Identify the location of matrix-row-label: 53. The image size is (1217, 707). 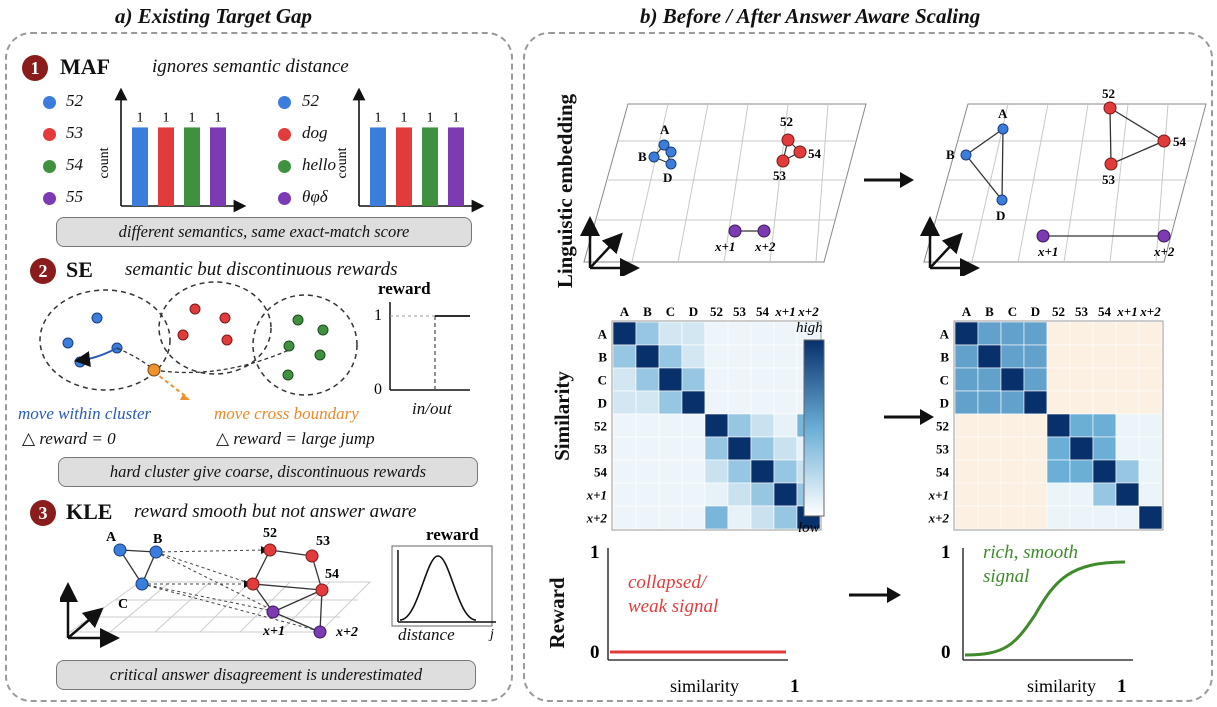
(943, 449).